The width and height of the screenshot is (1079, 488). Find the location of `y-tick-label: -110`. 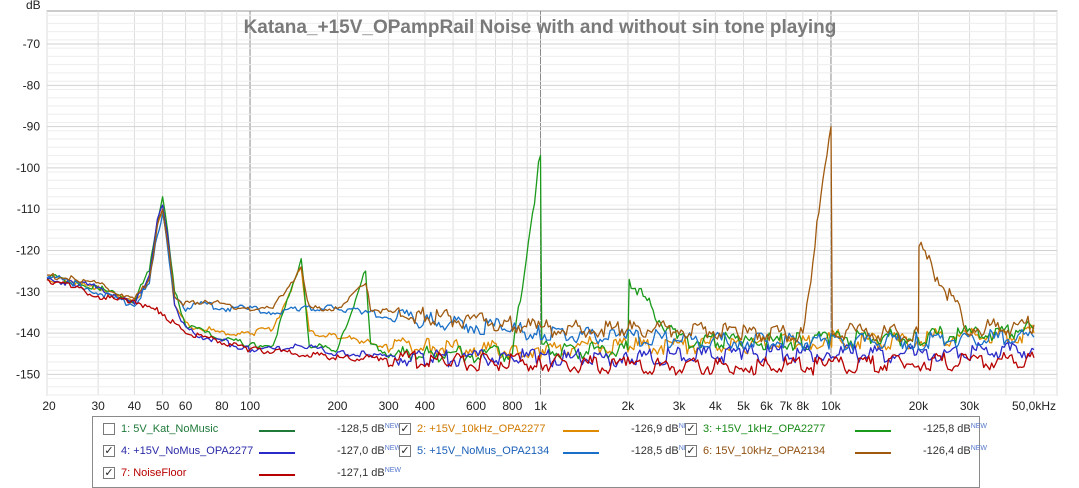

y-tick-label: -110 is located at coordinates (28, 209).